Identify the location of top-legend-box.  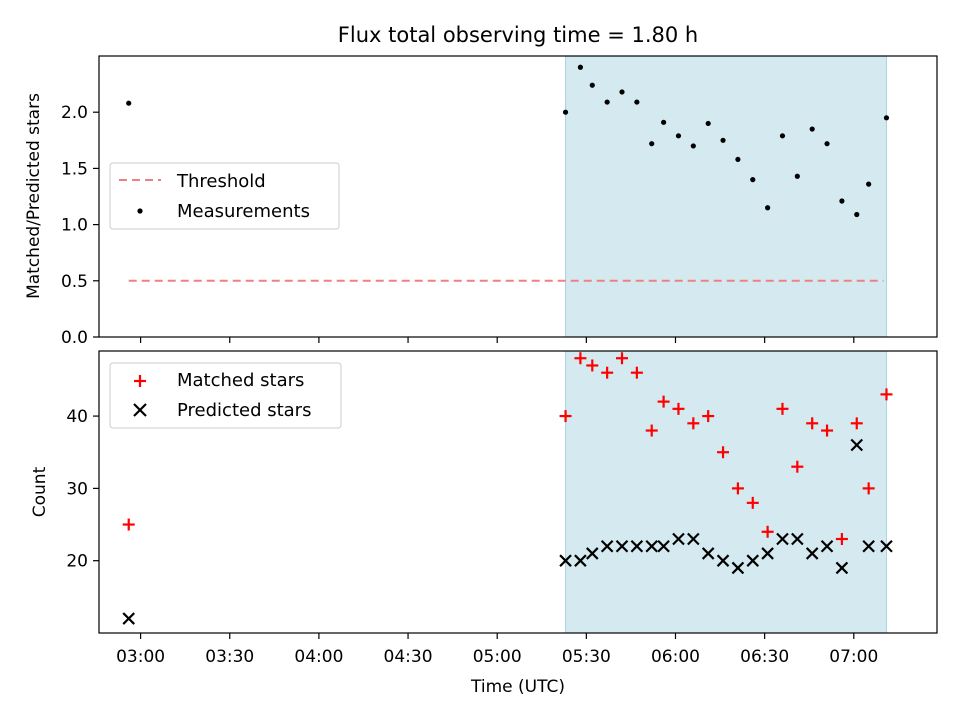
(224, 196).